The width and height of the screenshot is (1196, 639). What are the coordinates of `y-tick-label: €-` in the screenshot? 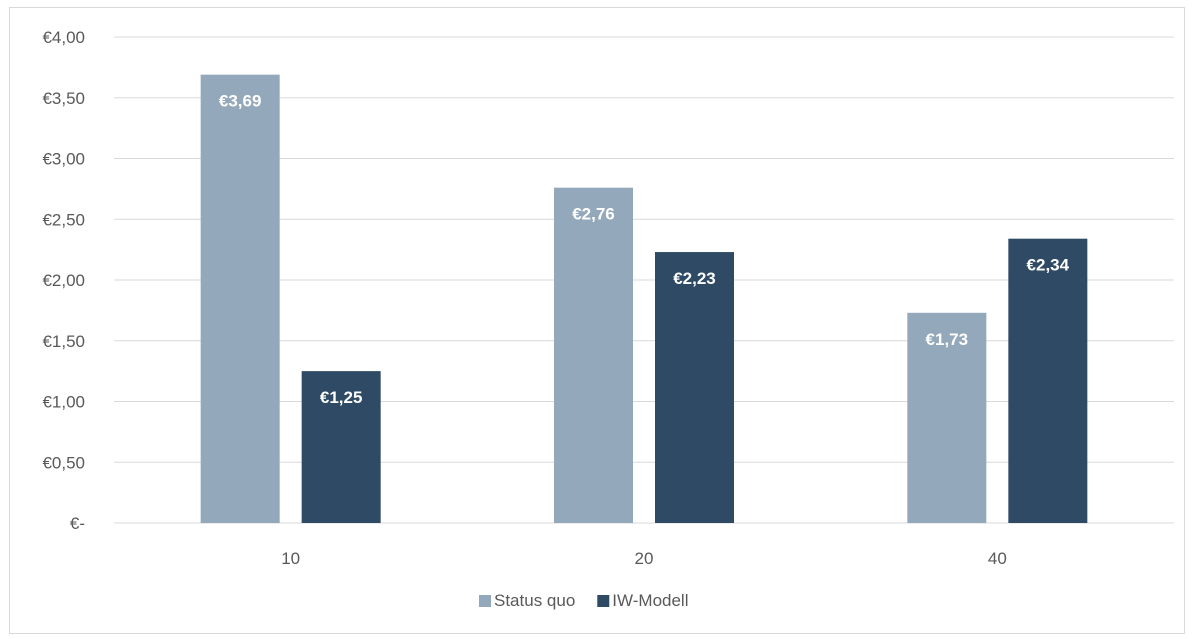 It's located at (77, 523).